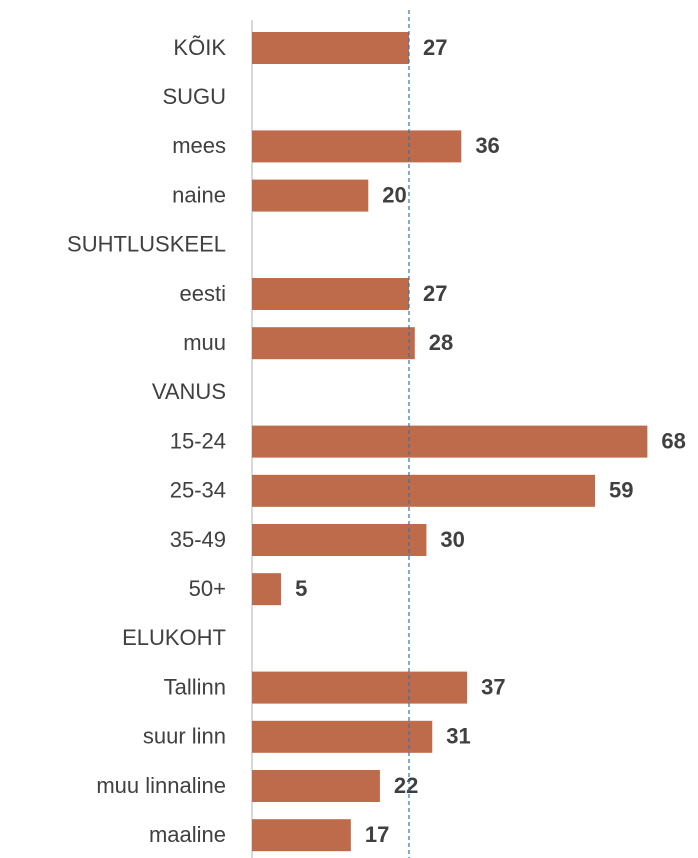  Describe the element at coordinates (189, 391) in the screenshot. I see `category-label: VANUS` at that location.